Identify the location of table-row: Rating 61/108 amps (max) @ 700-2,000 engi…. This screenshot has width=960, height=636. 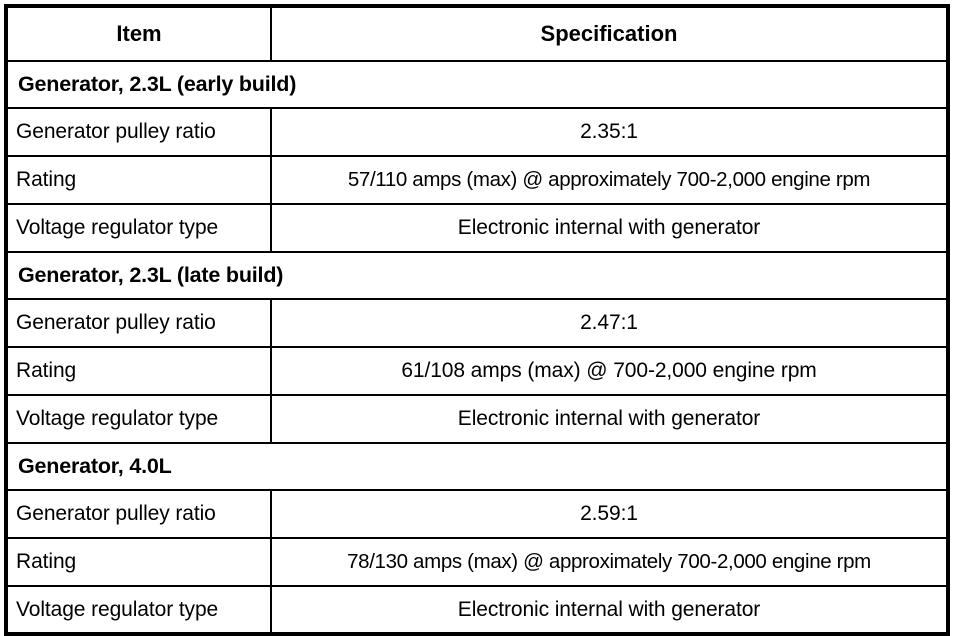
(477, 371).